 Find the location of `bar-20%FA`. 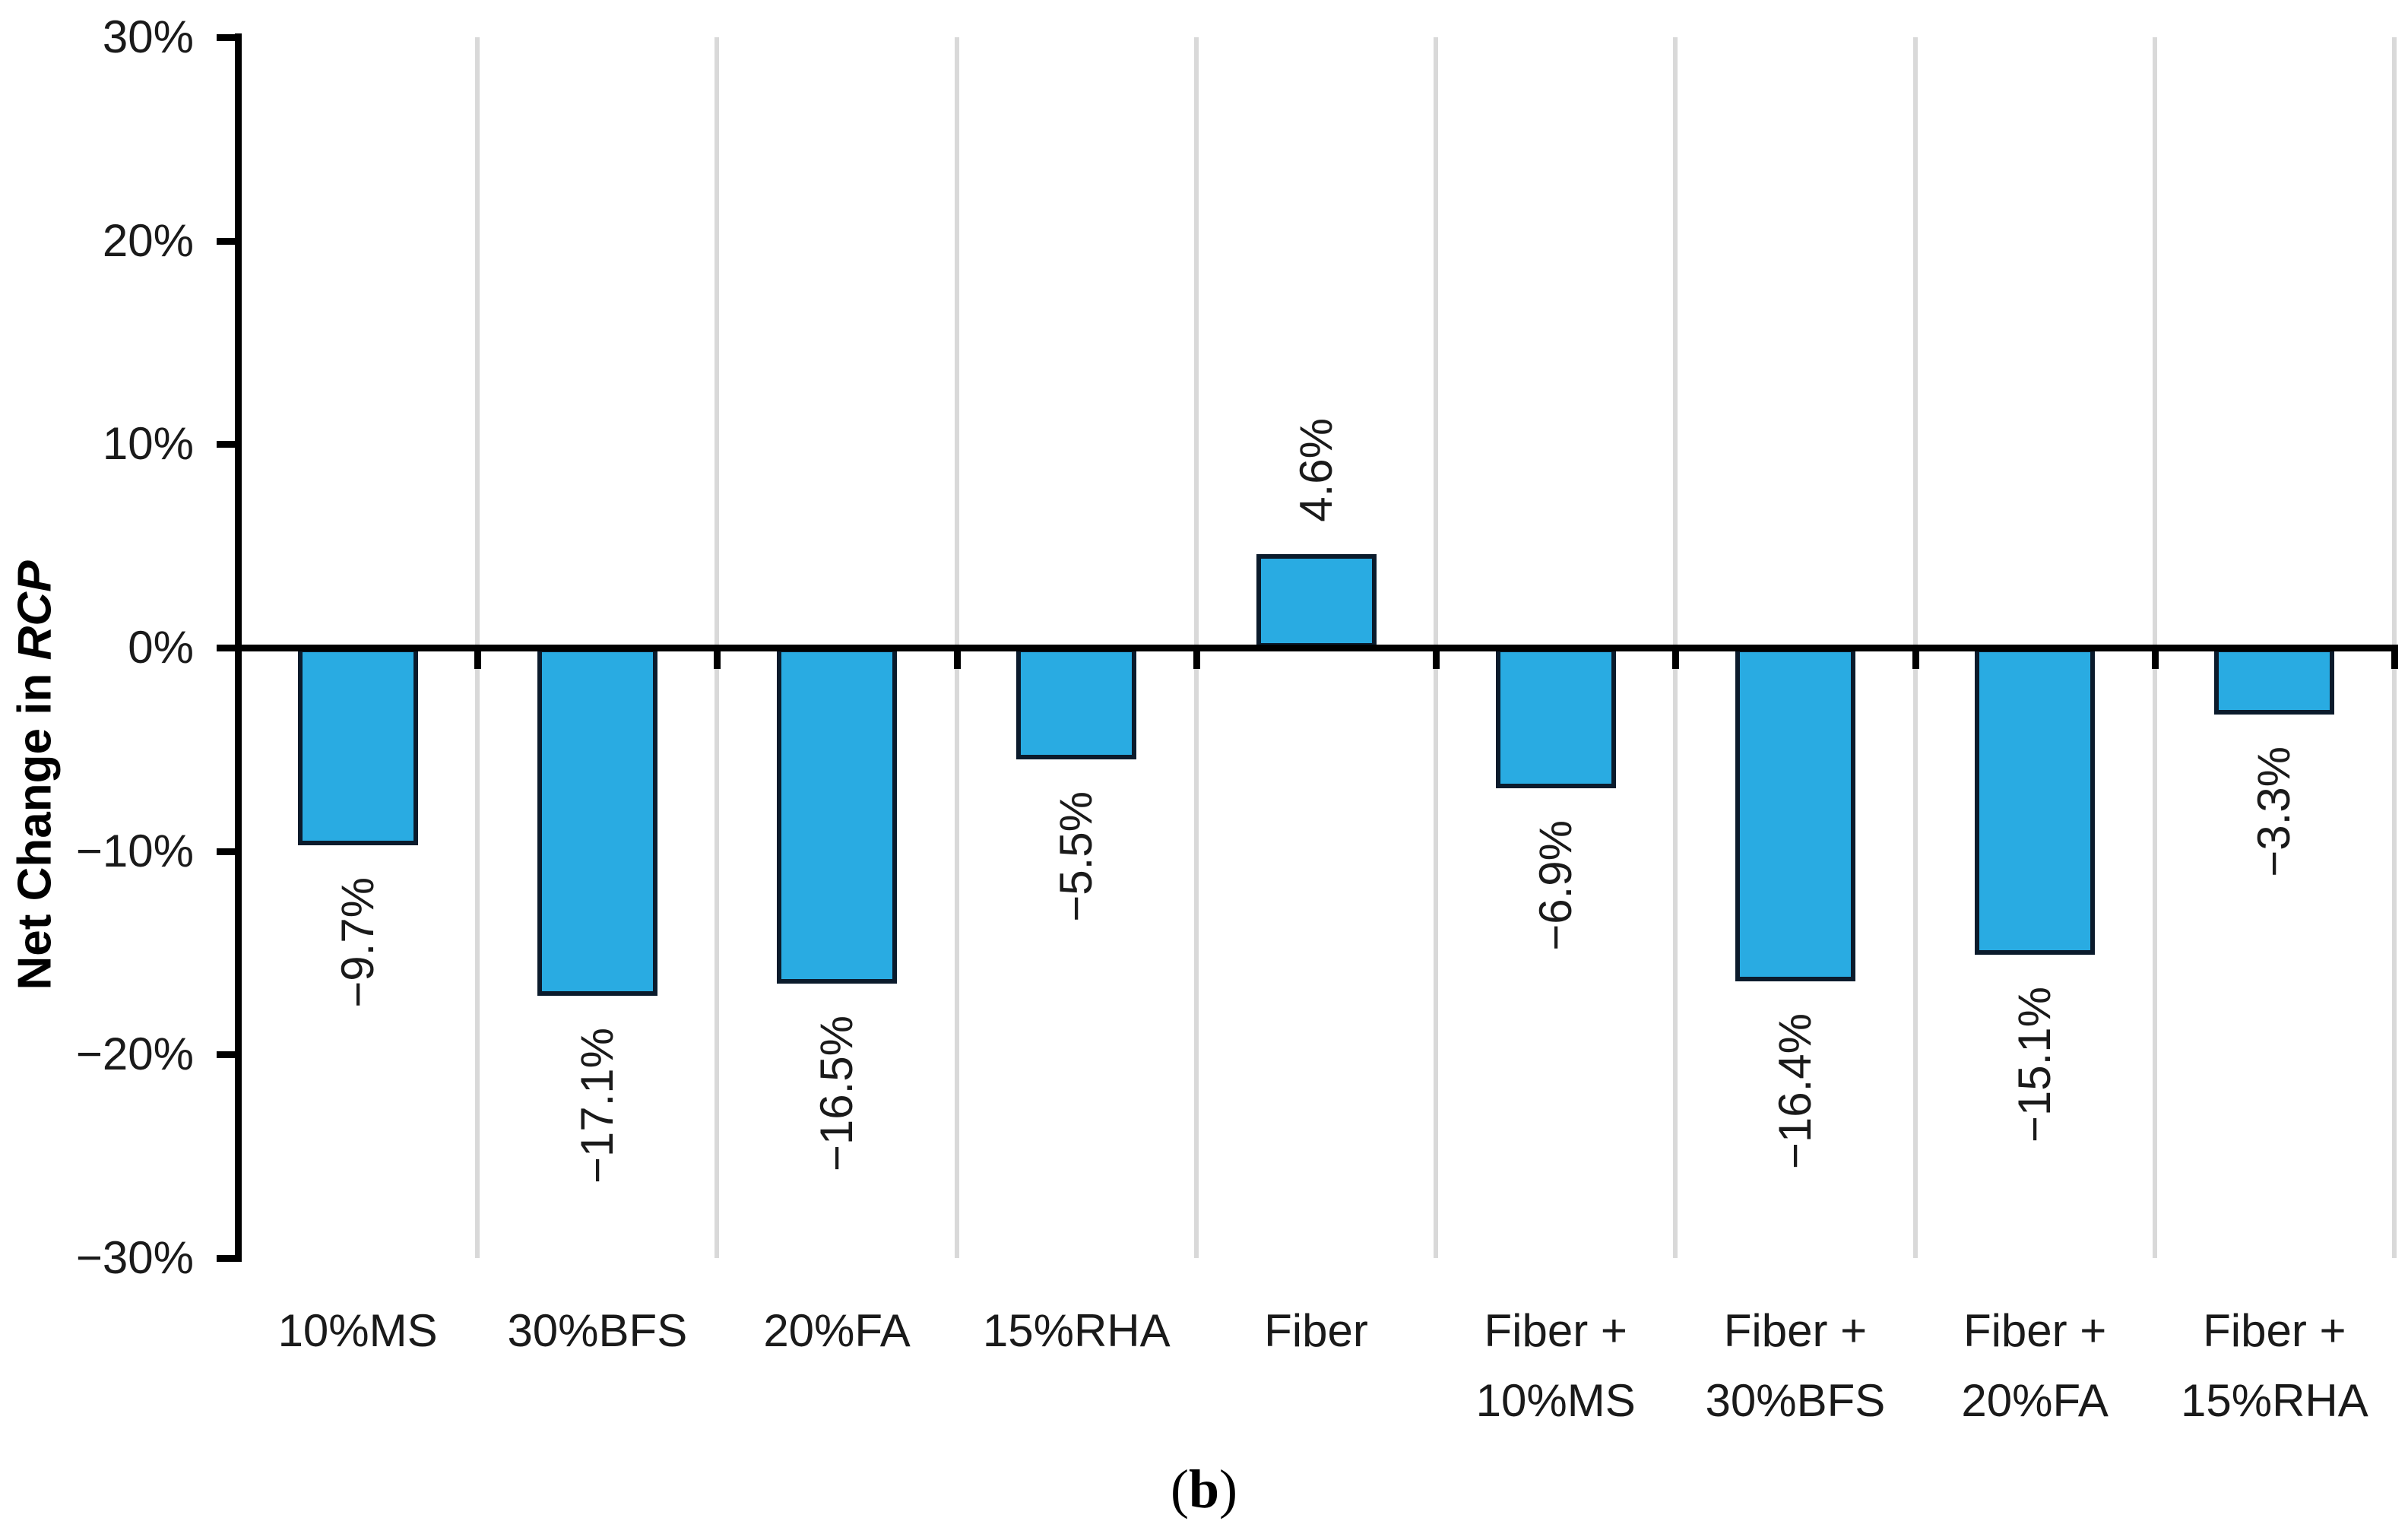

bar-20%FA is located at coordinates (837, 816).